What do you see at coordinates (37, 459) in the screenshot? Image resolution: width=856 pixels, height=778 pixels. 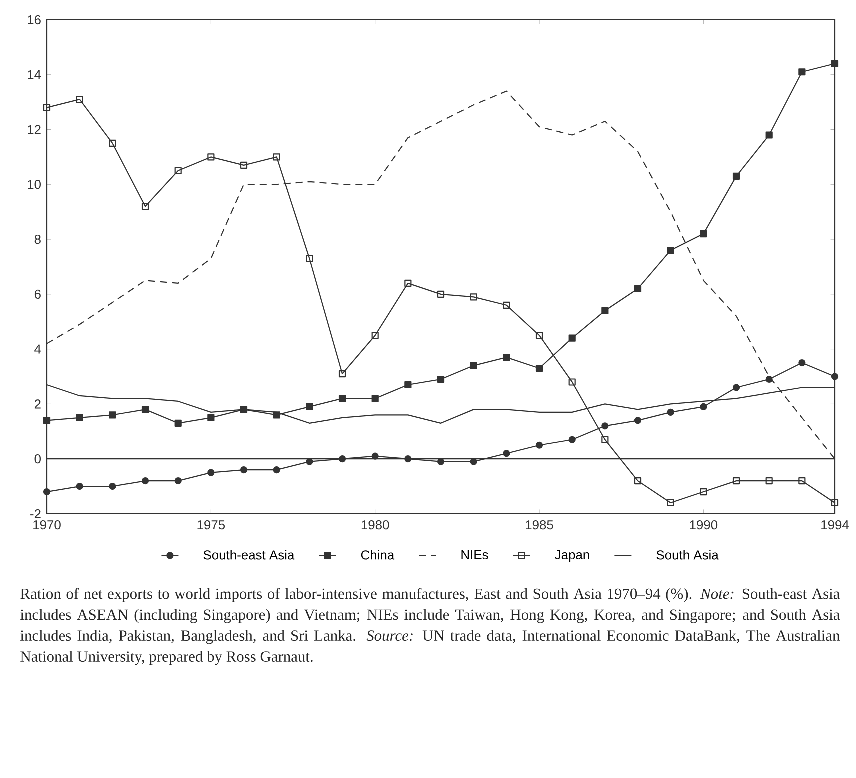 I see `y-tick-label: 0` at bounding box center [37, 459].